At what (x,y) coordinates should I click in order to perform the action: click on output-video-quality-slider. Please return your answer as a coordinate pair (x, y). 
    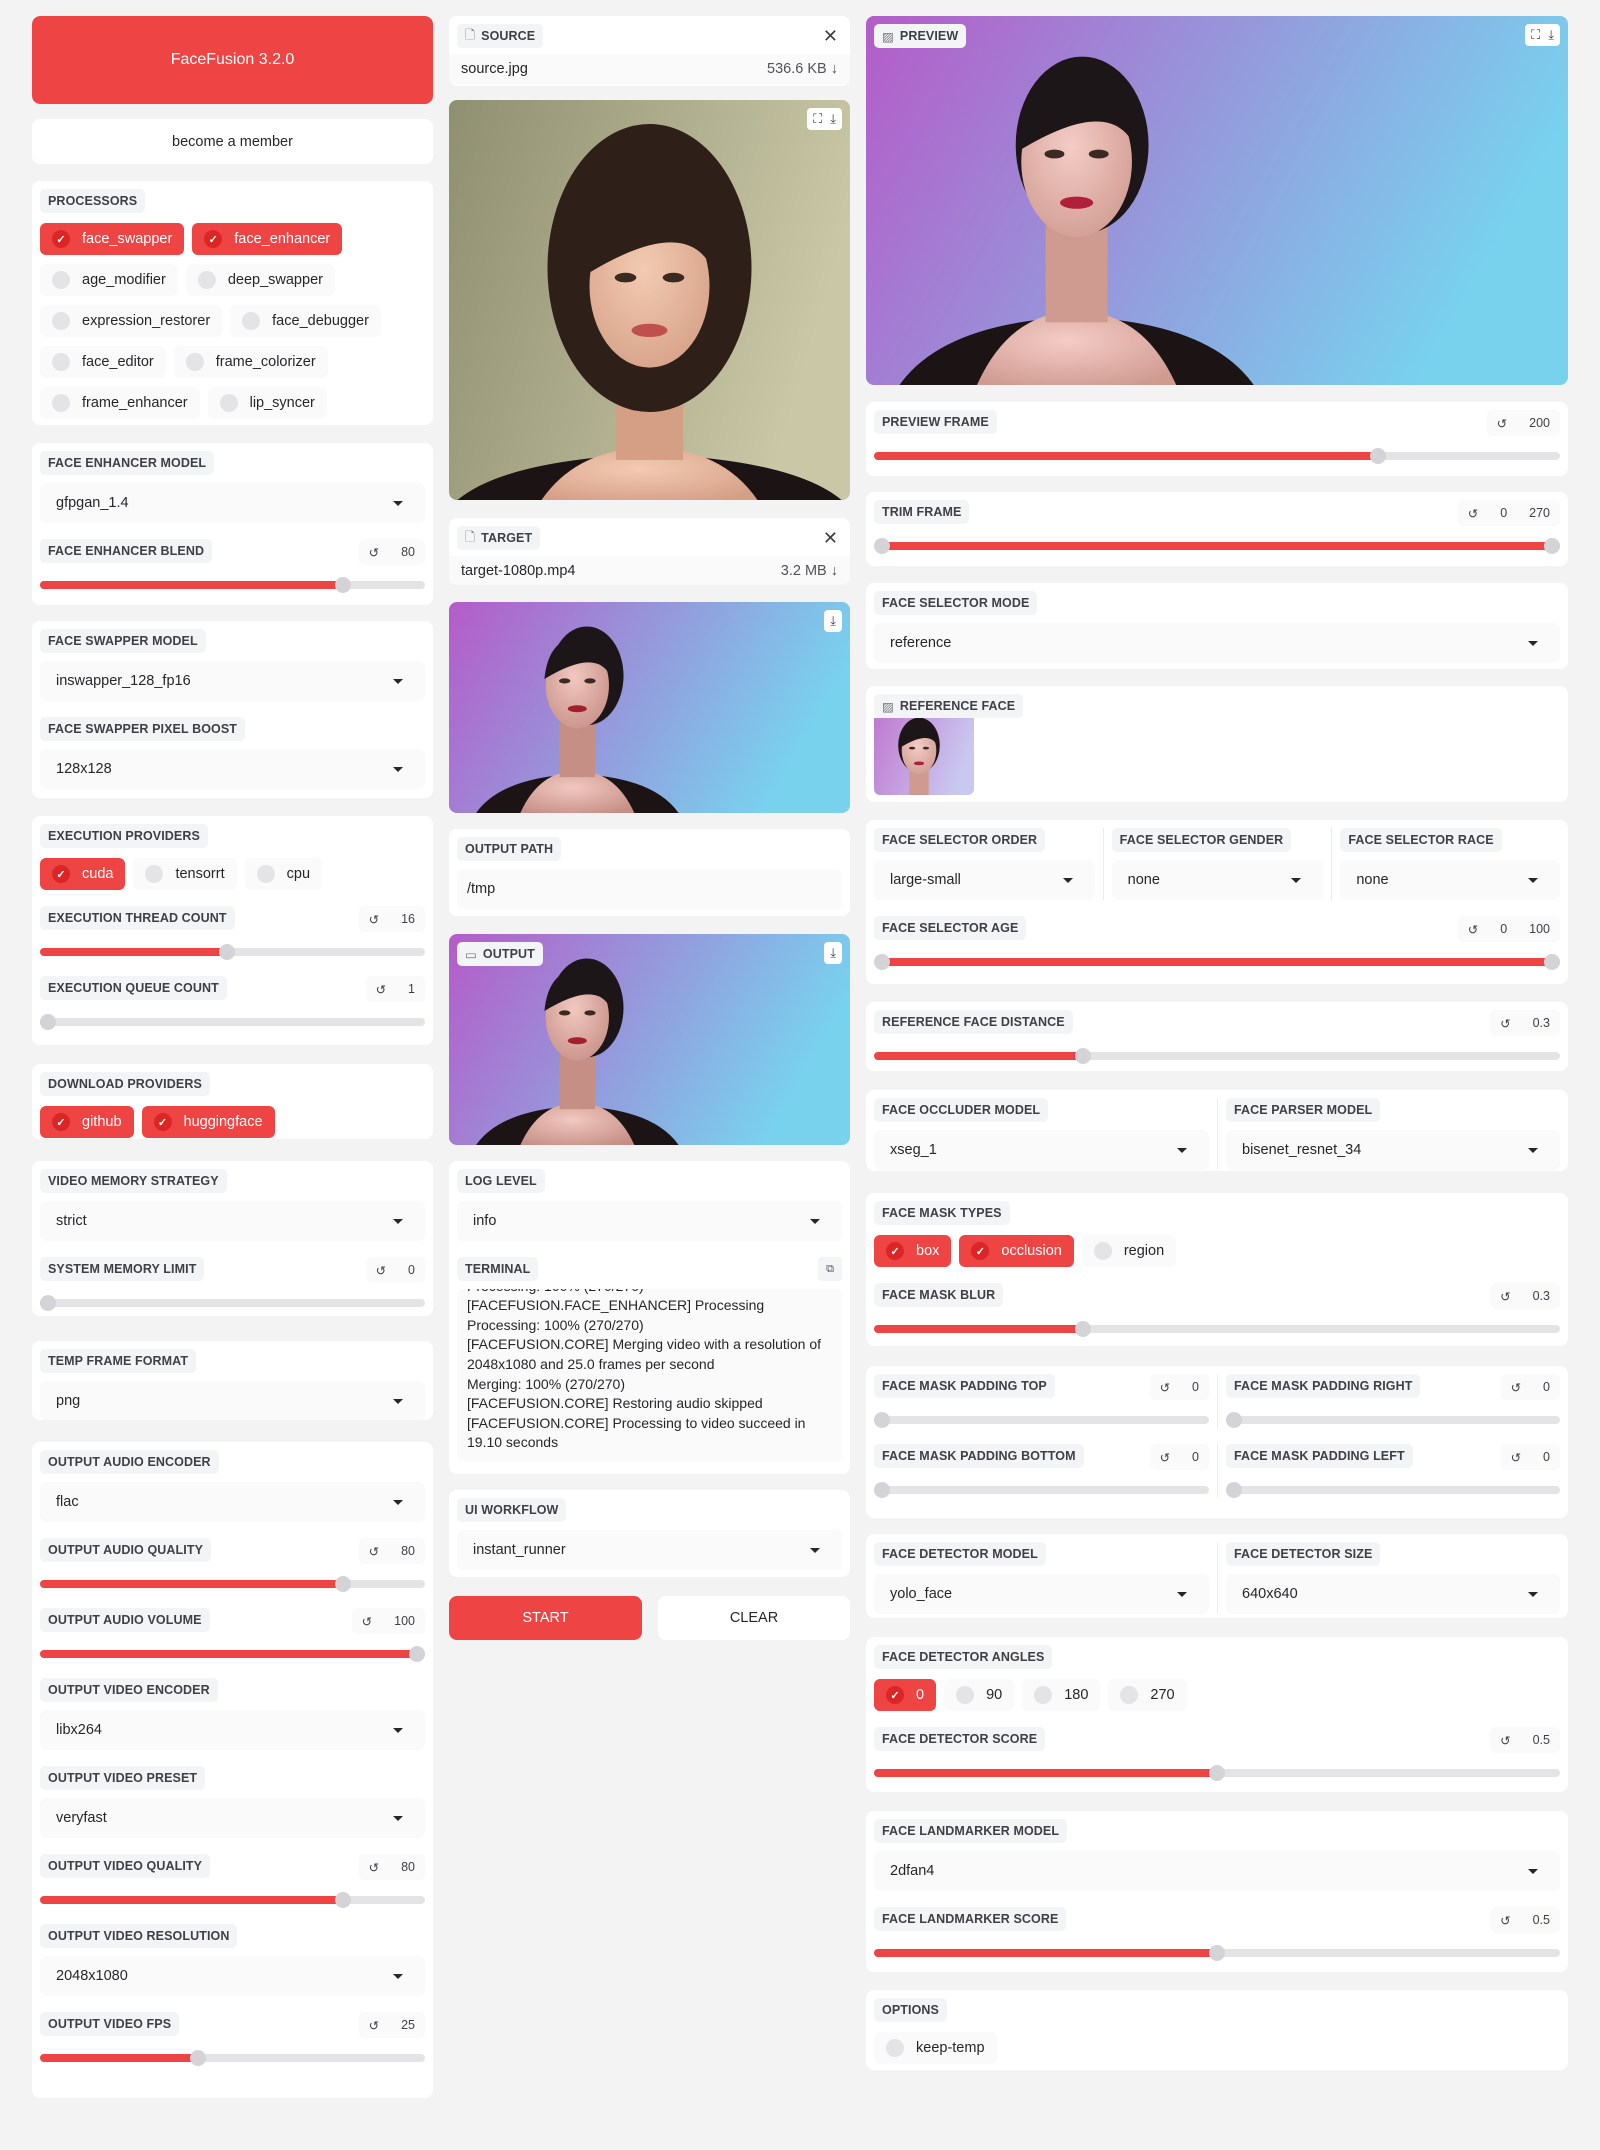
    Looking at the image, I should click on (232, 1900).